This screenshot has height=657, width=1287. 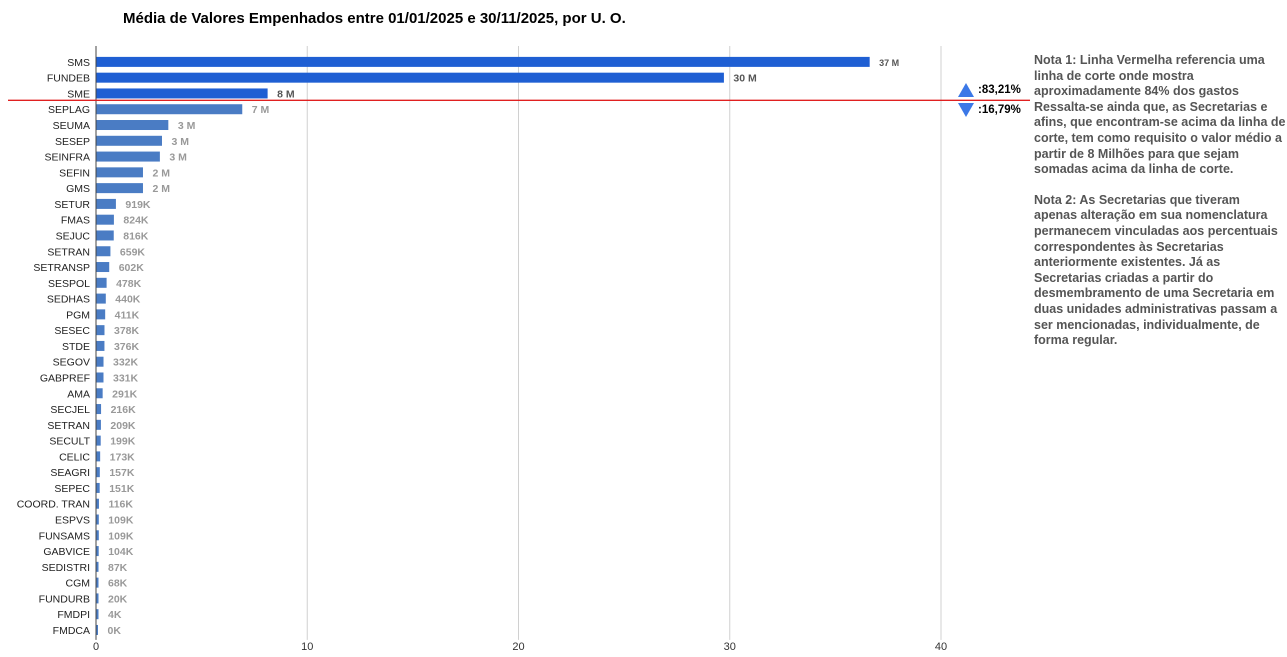 I want to click on data-label: 151K, so click(x=122, y=489).